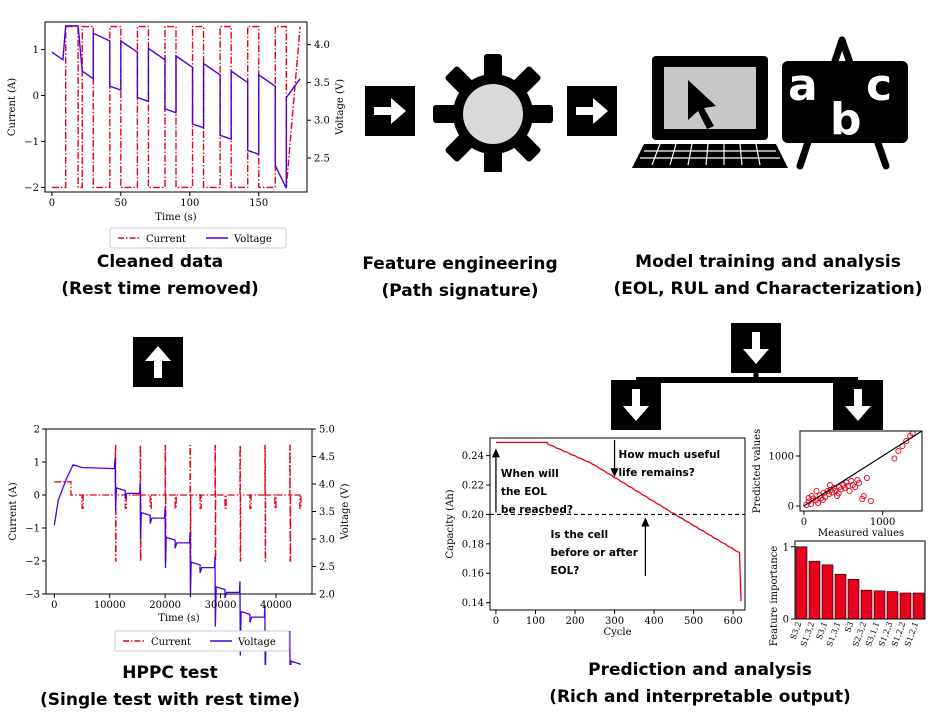 Image resolution: width=930 pixels, height=718 pixels. Describe the element at coordinates (37, 430) in the screenshot. I see `hppc-ytick-label: 2` at that location.